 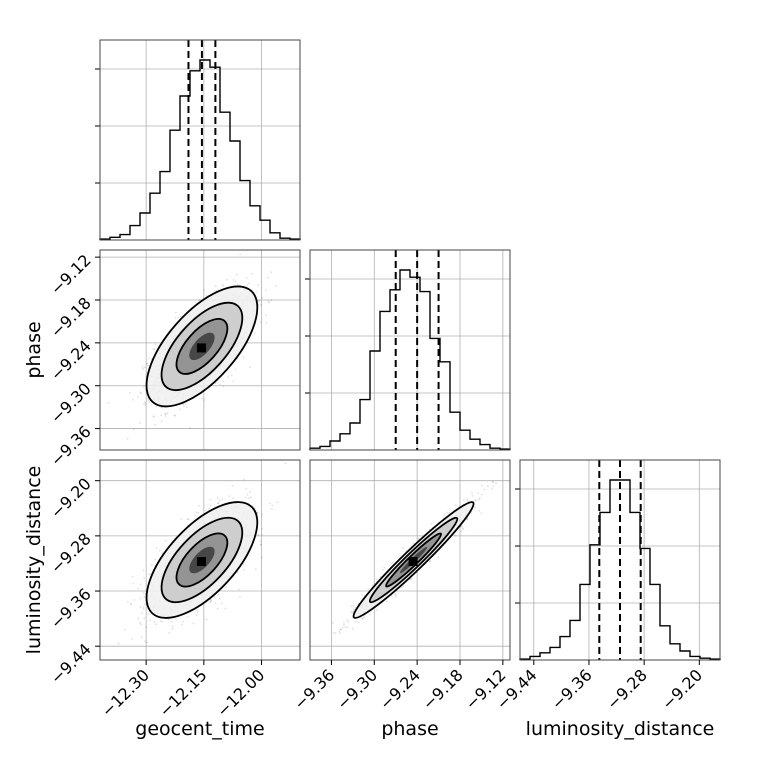 What do you see at coordinates (200, 149) in the screenshot?
I see `histogram-geocent_time` at bounding box center [200, 149].